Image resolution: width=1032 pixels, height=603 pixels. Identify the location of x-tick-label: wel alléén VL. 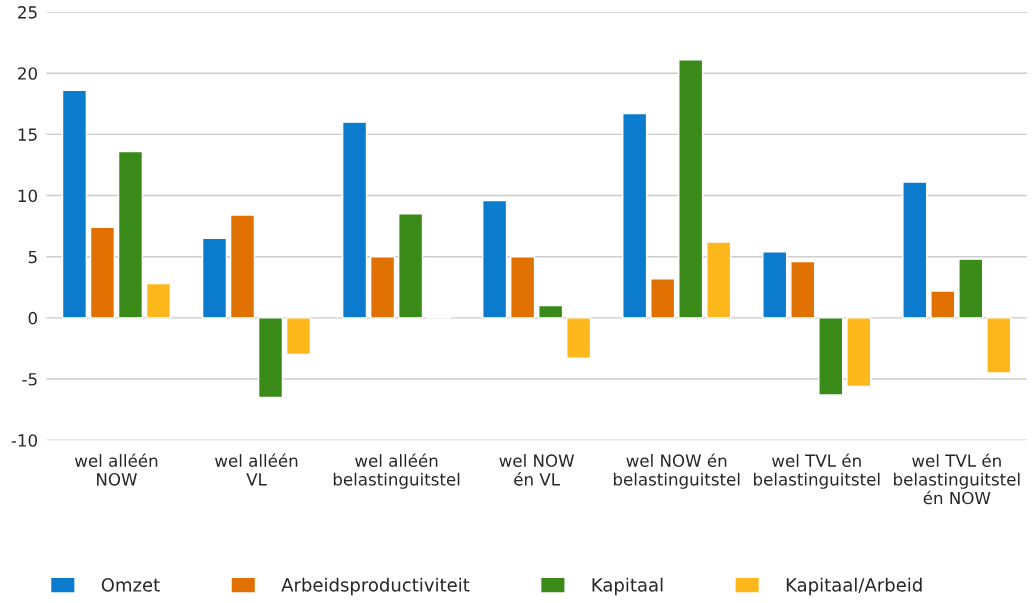
(256, 469).